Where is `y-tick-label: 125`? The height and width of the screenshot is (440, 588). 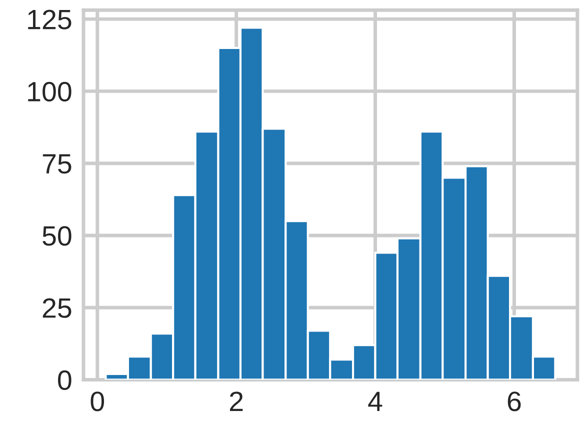
y-tick-label: 125 is located at coordinates (50, 20).